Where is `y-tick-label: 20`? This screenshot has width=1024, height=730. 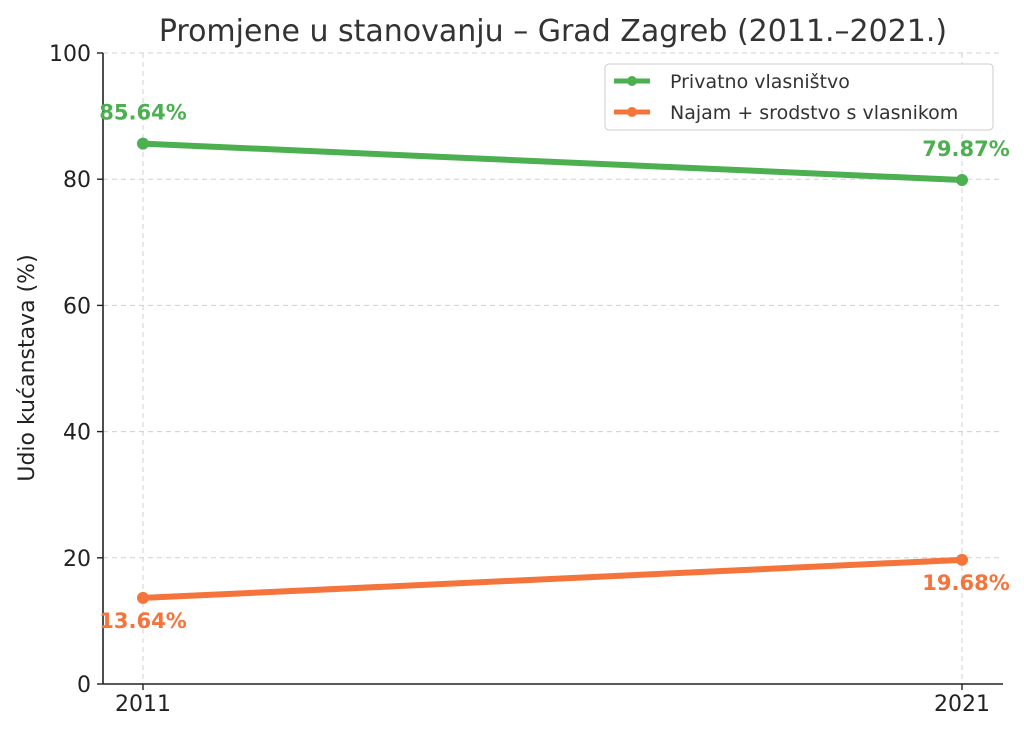 y-tick-label: 20 is located at coordinates (77, 559).